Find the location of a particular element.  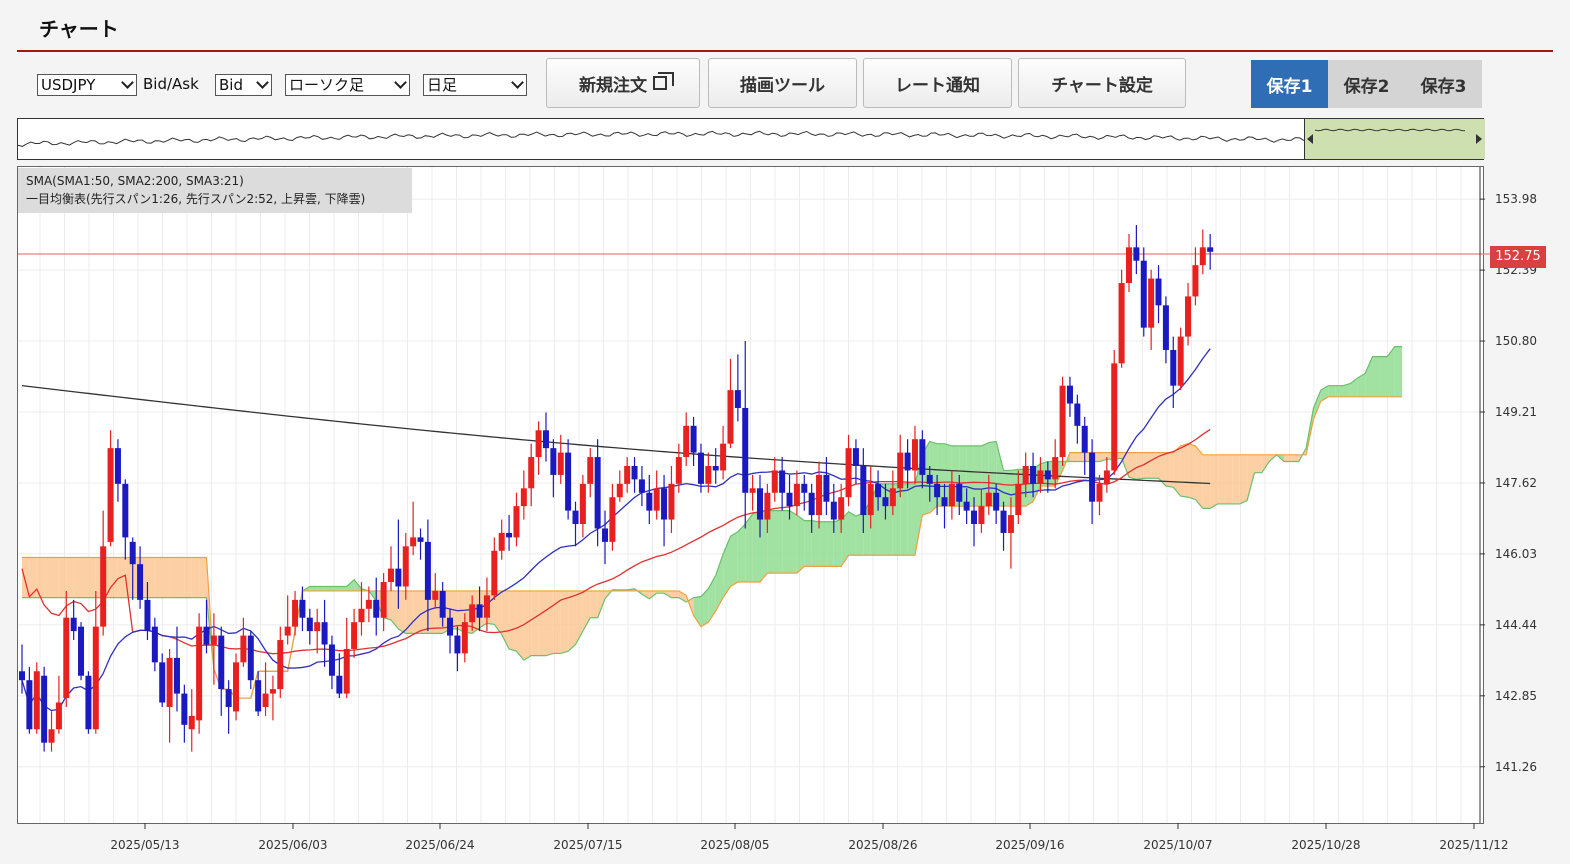

y-tick-label: 153.98 is located at coordinates (1516, 199).